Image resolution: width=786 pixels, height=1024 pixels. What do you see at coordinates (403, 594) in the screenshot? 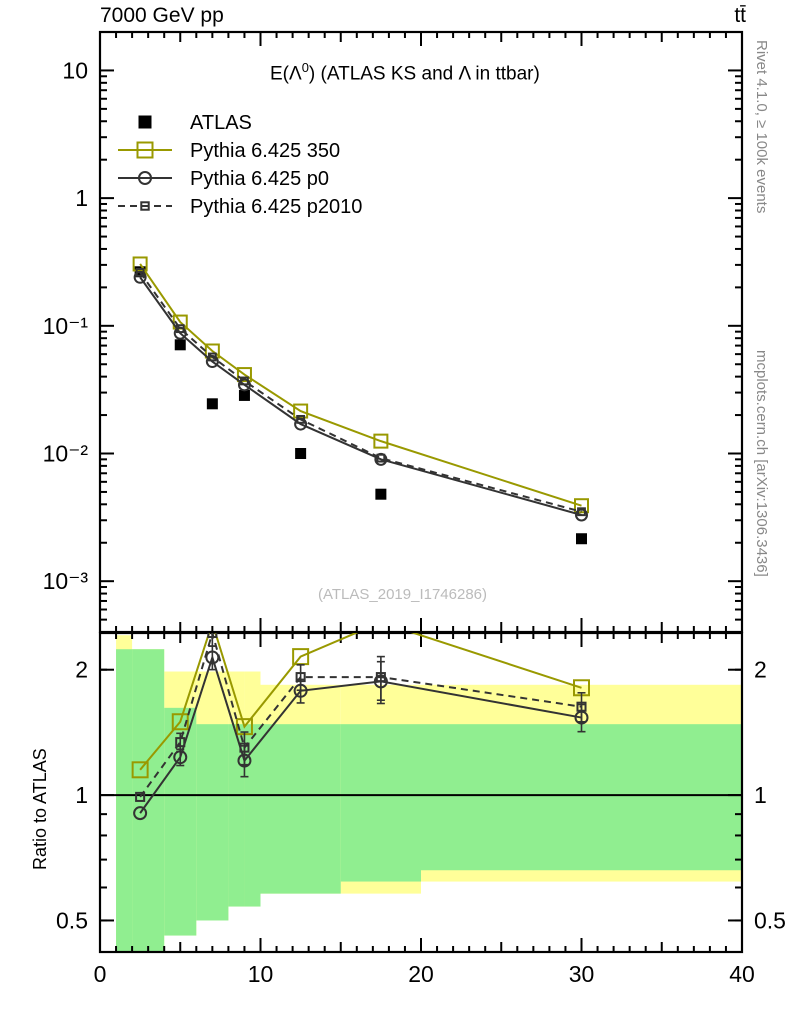
I see `dataset-watermark: (ATLAS_2019_I1746286)` at bounding box center [403, 594].